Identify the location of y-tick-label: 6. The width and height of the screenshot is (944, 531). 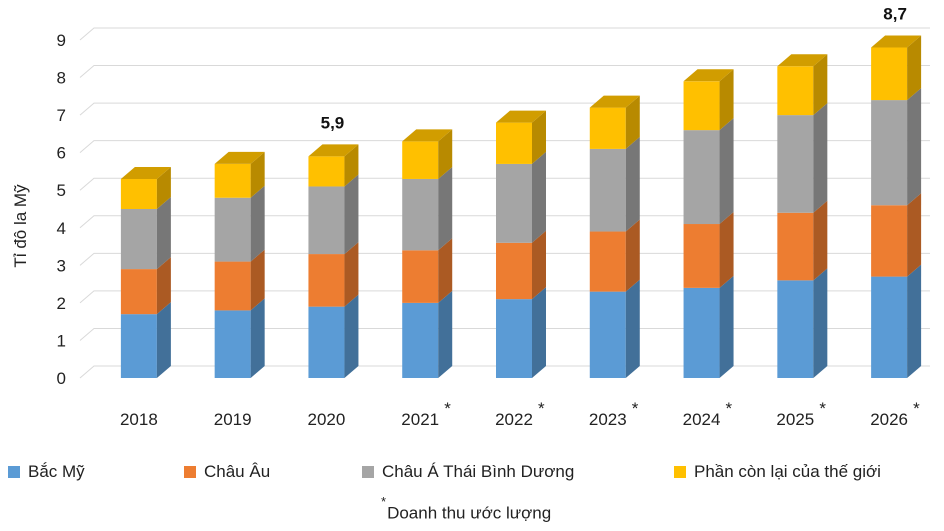
(61, 153).